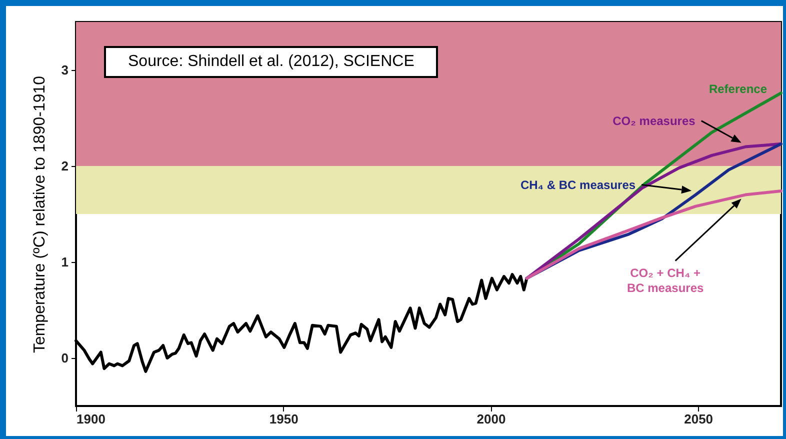 This screenshot has height=439, width=786. I want to click on y-tick-label: 1, so click(64, 262).